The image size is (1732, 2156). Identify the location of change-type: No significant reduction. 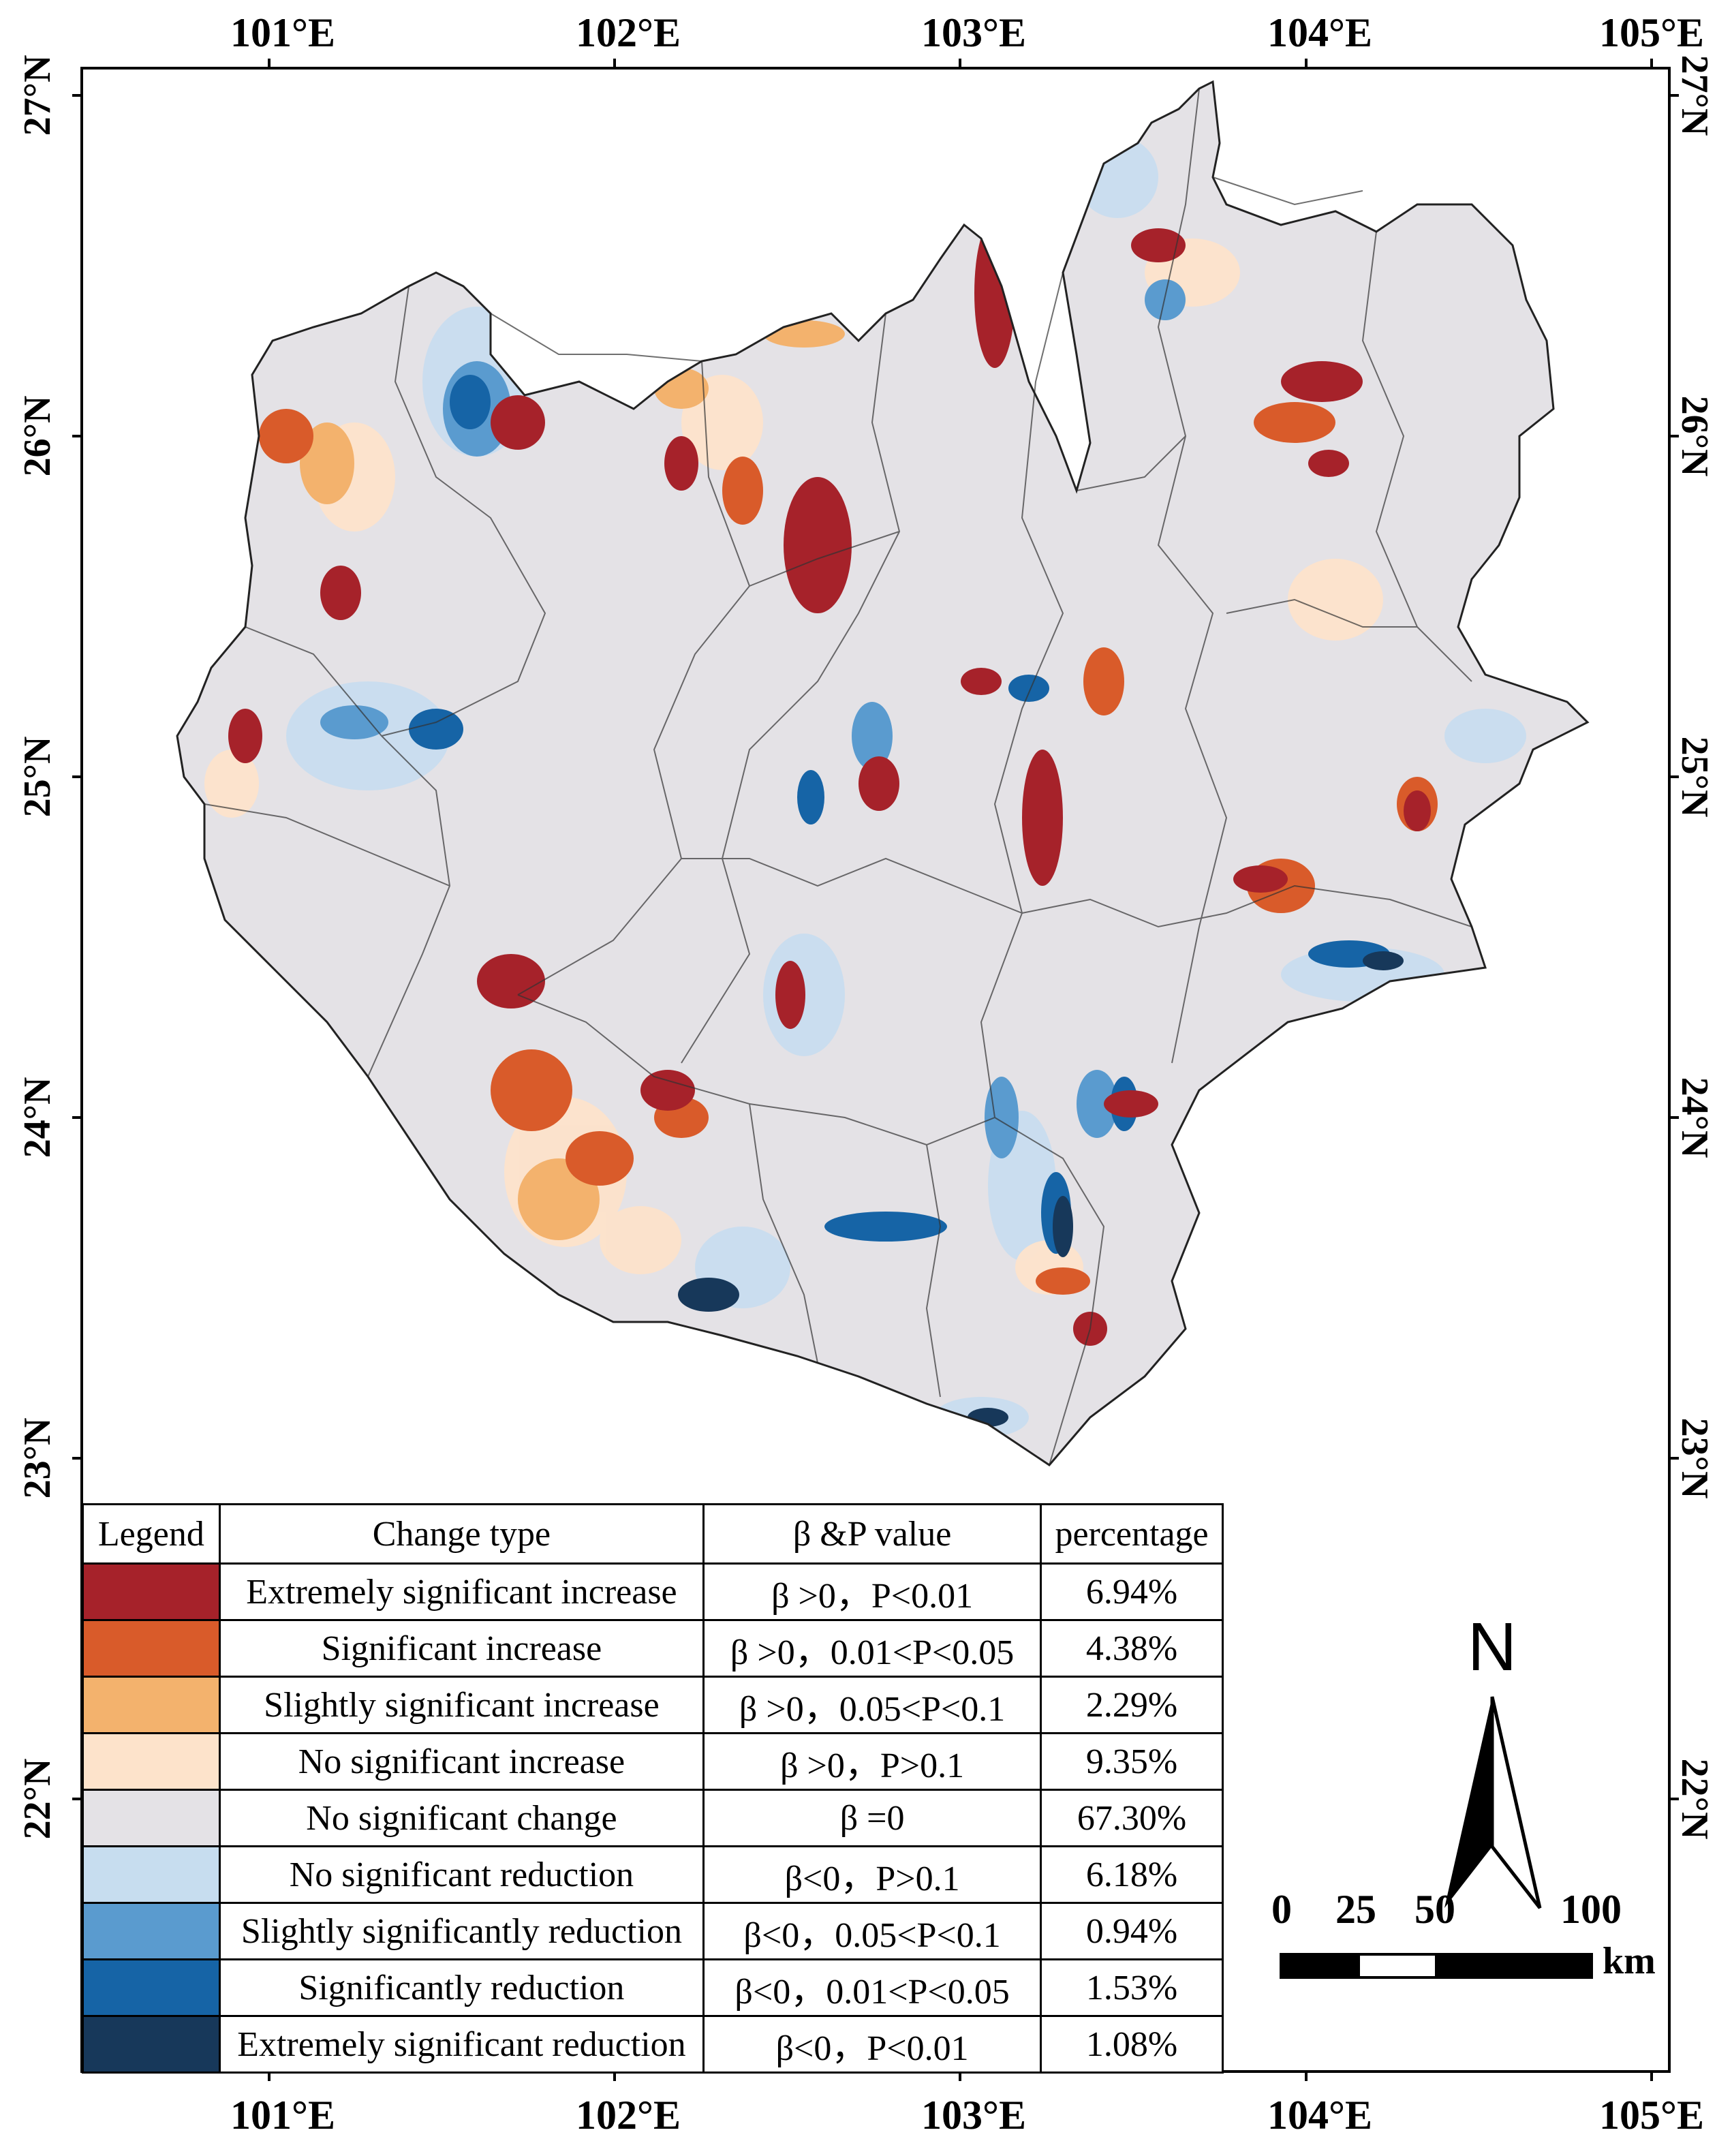
(462, 1874).